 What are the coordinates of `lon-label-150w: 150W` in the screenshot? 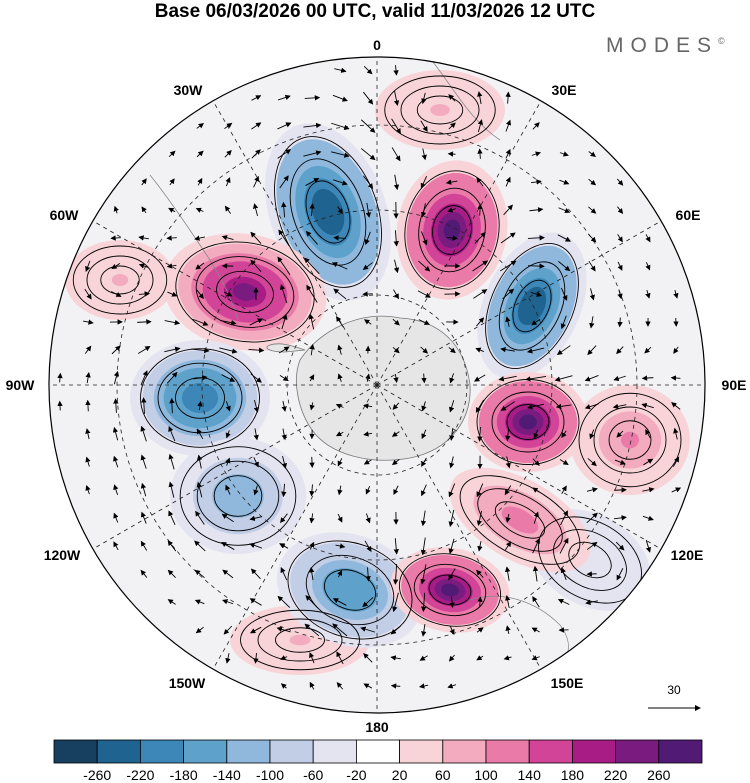 It's located at (187, 683).